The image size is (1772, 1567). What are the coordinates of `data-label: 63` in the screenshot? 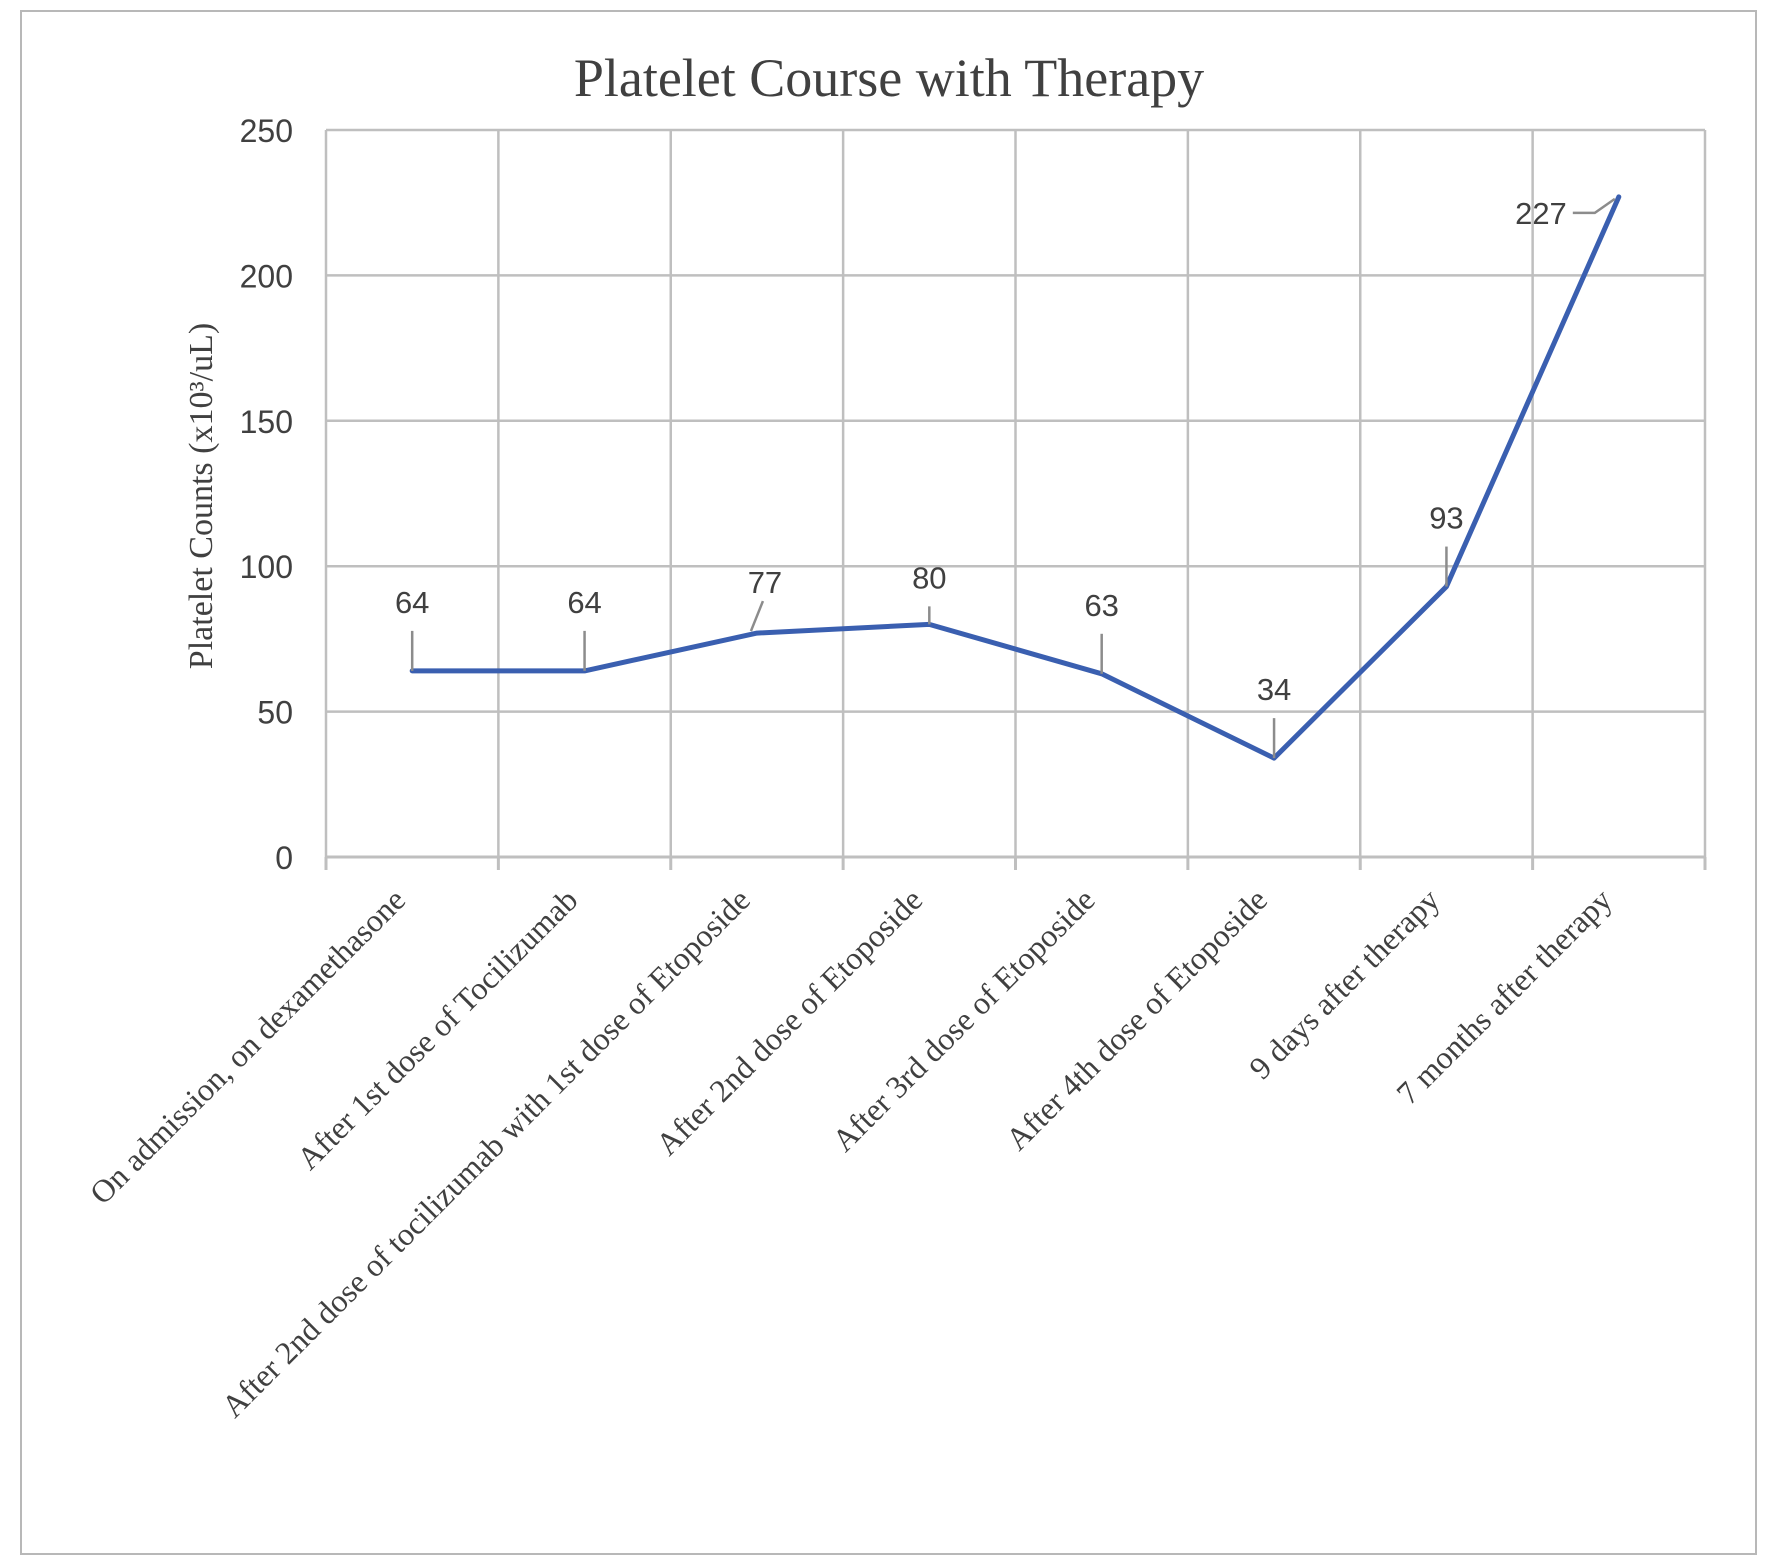 It's located at (1101, 605).